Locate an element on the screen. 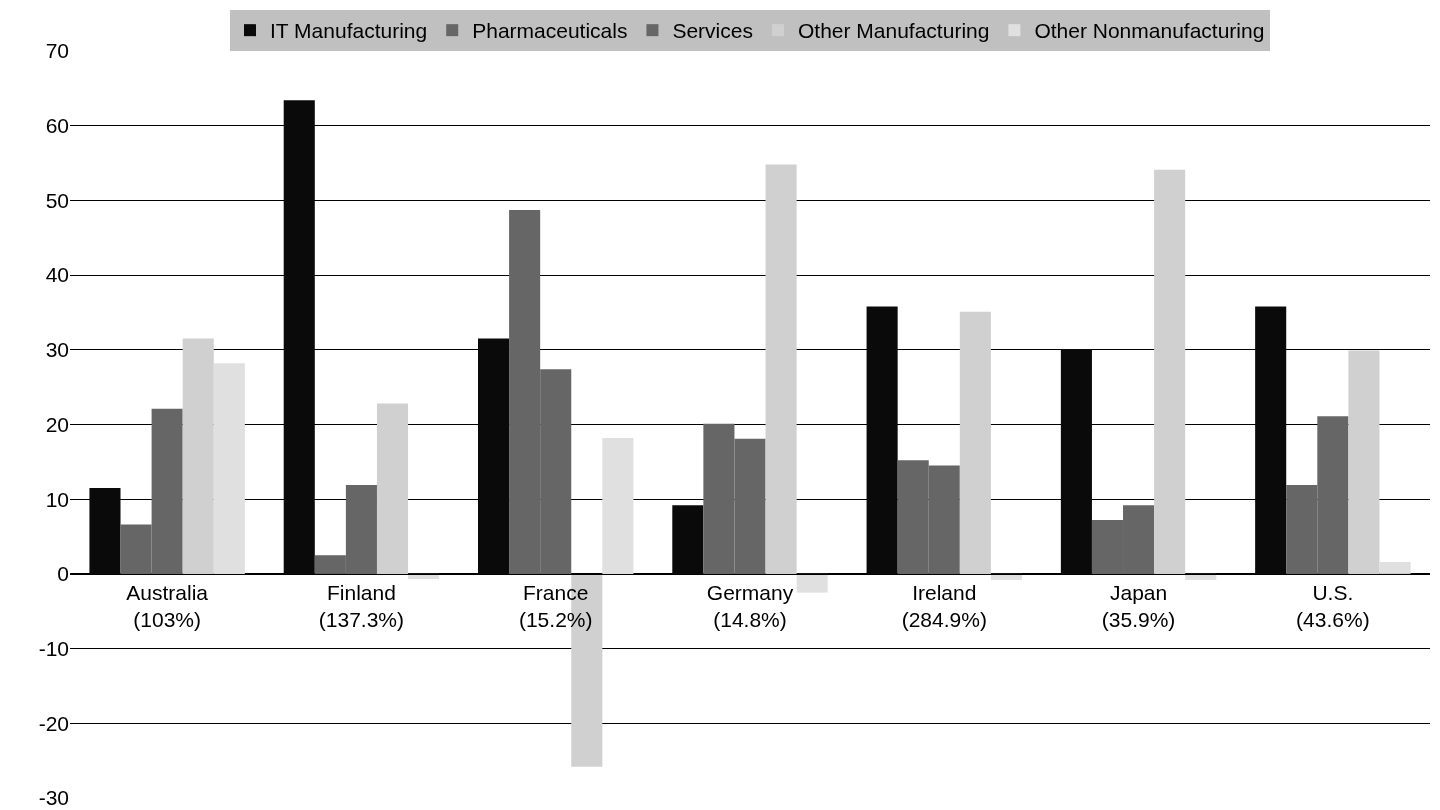  x-tick-label: Finland (137.3%) is located at coordinates (361, 606).